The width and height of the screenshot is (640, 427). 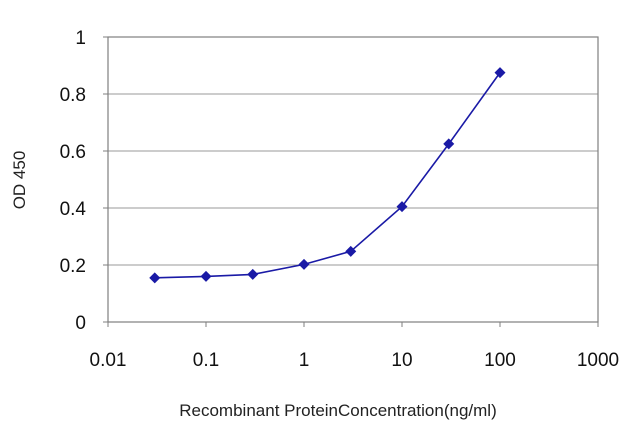 What do you see at coordinates (73, 152) in the screenshot?
I see `y-tick-label: 0.6` at bounding box center [73, 152].